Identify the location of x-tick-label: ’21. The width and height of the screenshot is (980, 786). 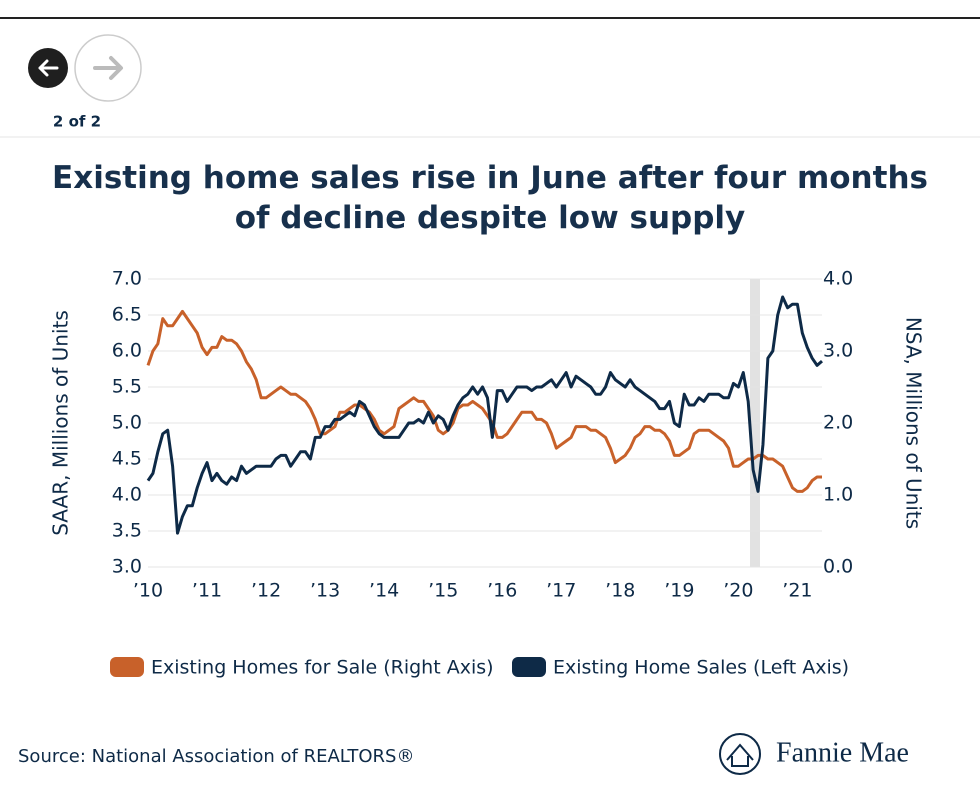
(797, 591).